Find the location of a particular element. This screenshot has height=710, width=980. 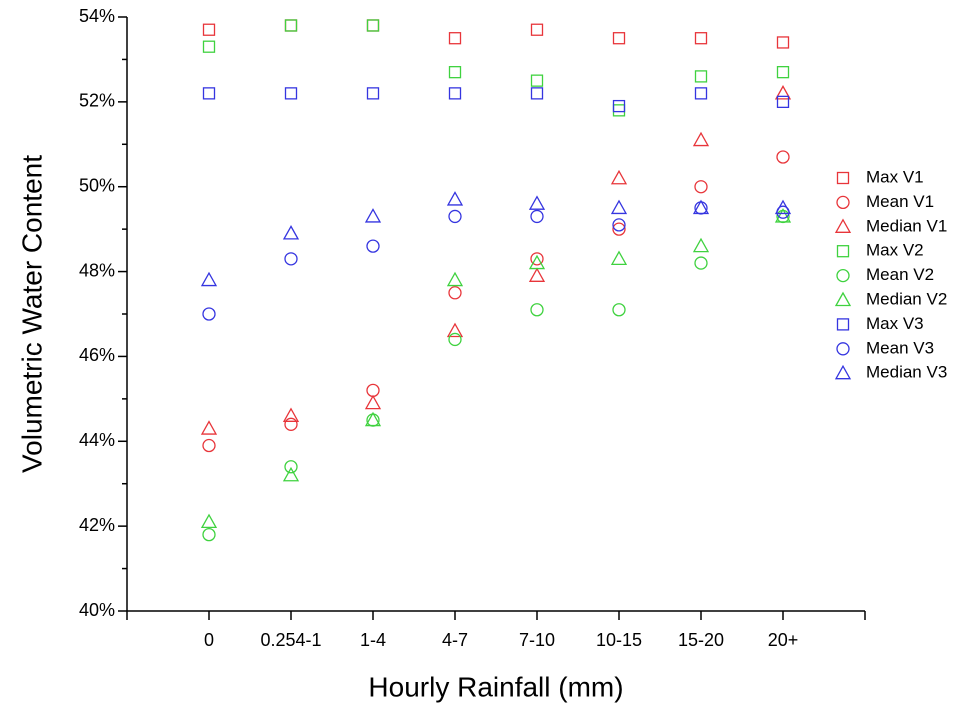

x-tick-label: 1-4 is located at coordinates (373, 640).